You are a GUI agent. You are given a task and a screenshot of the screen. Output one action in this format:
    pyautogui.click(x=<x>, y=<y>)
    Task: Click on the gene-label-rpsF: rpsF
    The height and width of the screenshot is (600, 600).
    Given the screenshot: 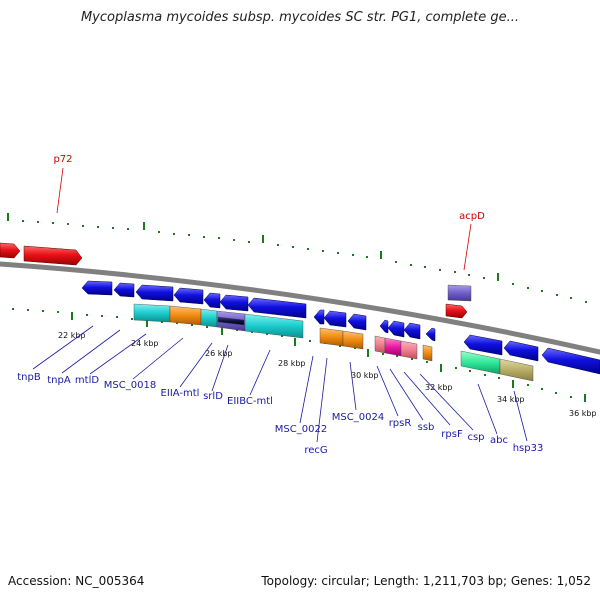 What is the action you would take?
    pyautogui.click(x=452, y=434)
    